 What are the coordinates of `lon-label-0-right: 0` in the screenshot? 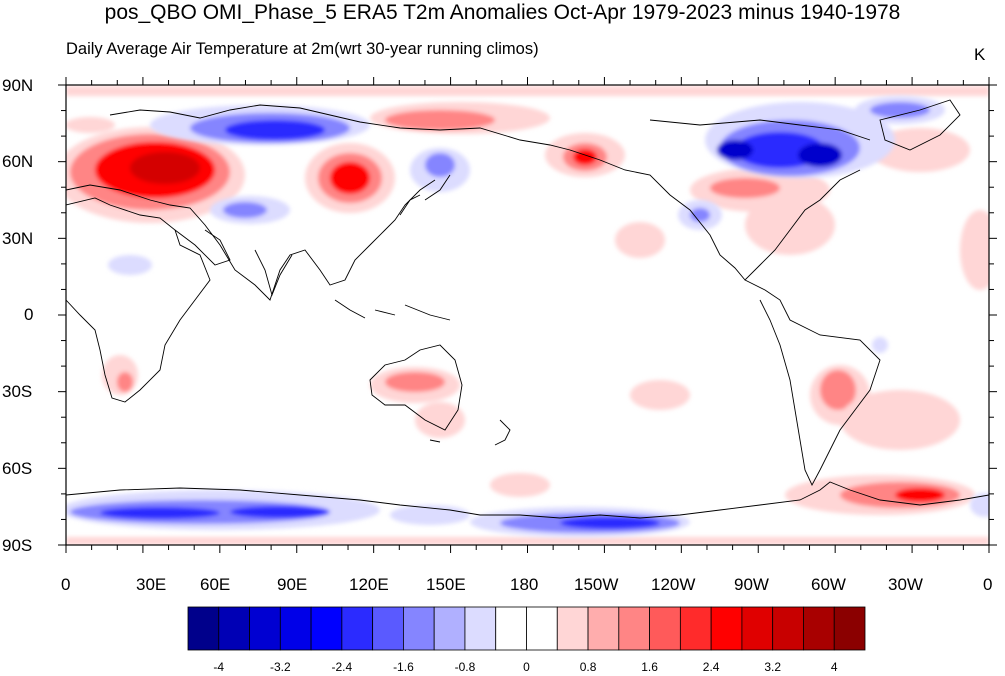 It's located at (988, 584).